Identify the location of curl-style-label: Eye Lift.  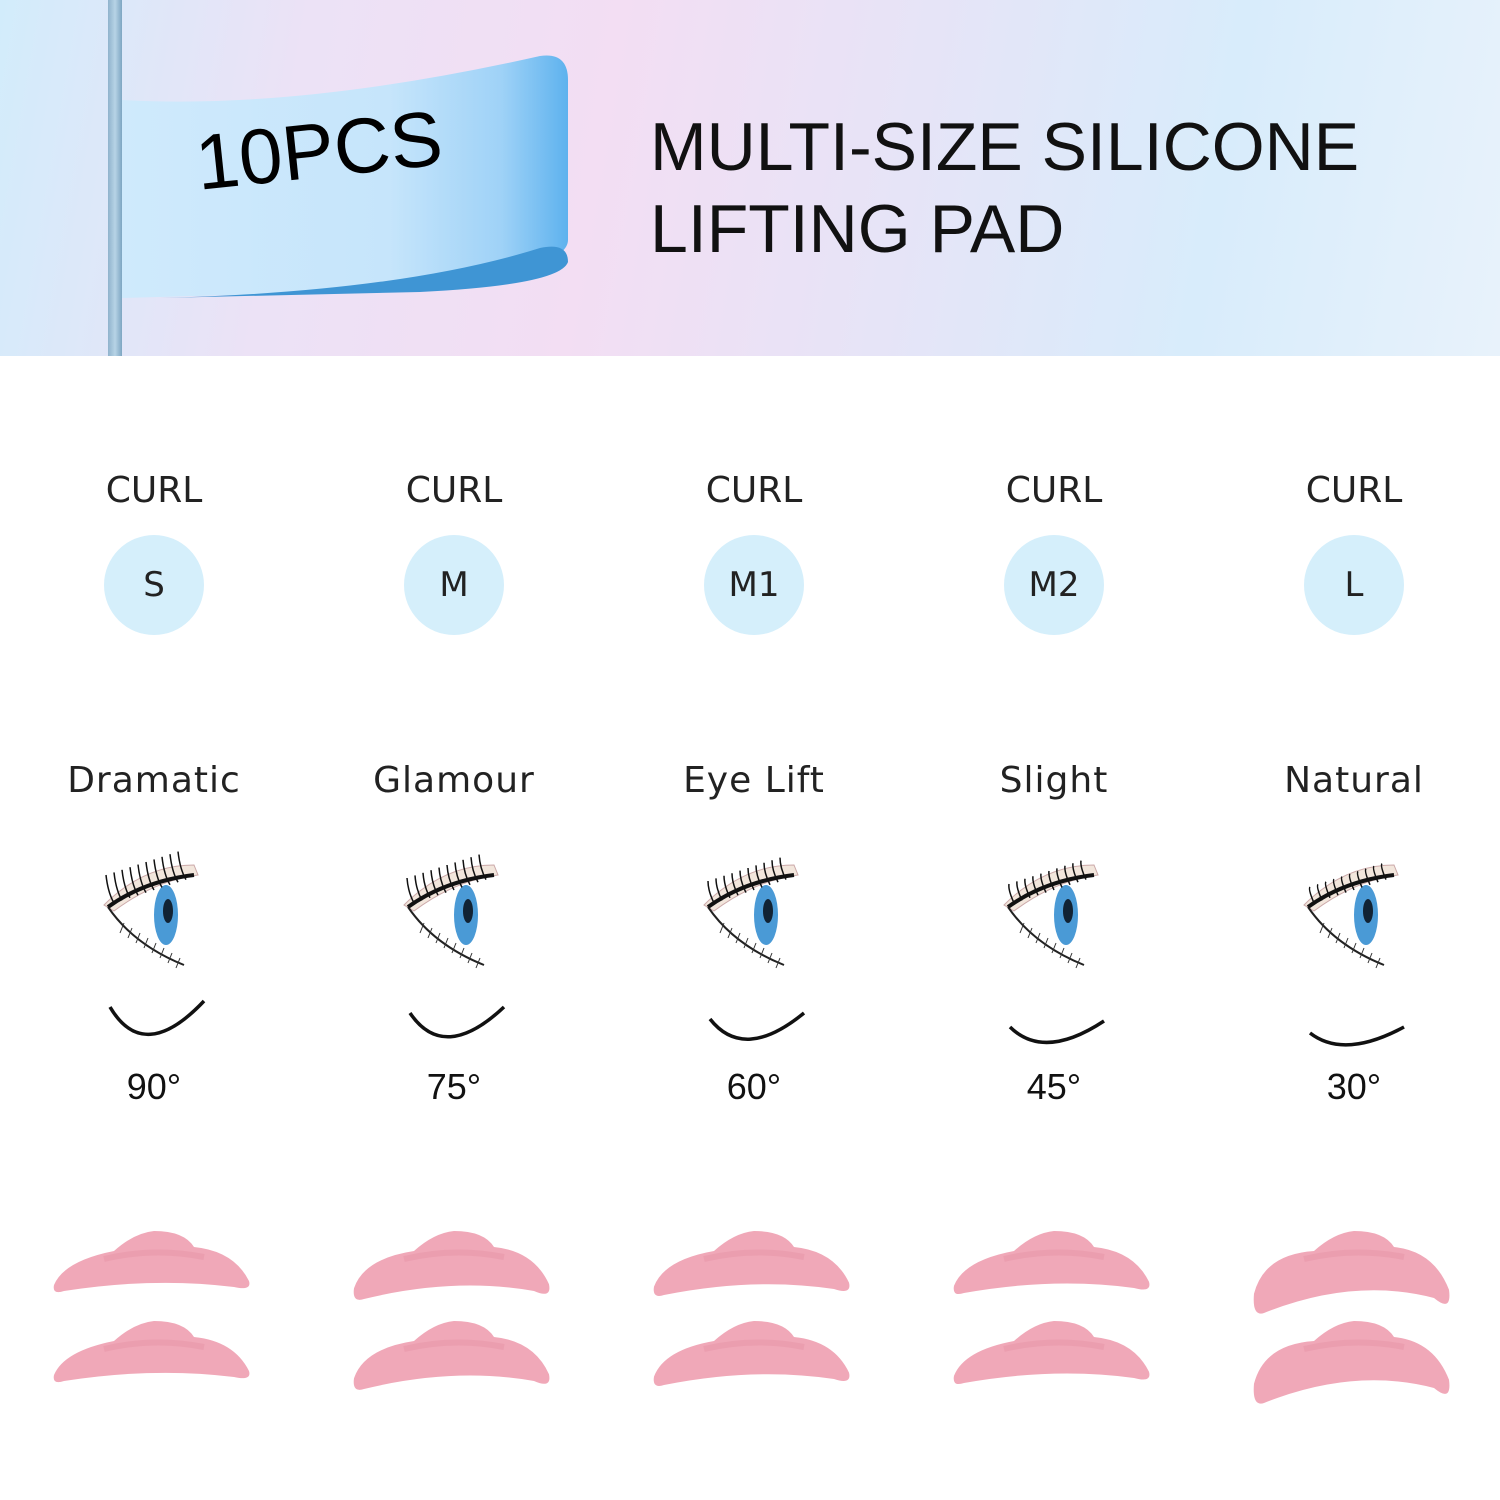
(754, 780).